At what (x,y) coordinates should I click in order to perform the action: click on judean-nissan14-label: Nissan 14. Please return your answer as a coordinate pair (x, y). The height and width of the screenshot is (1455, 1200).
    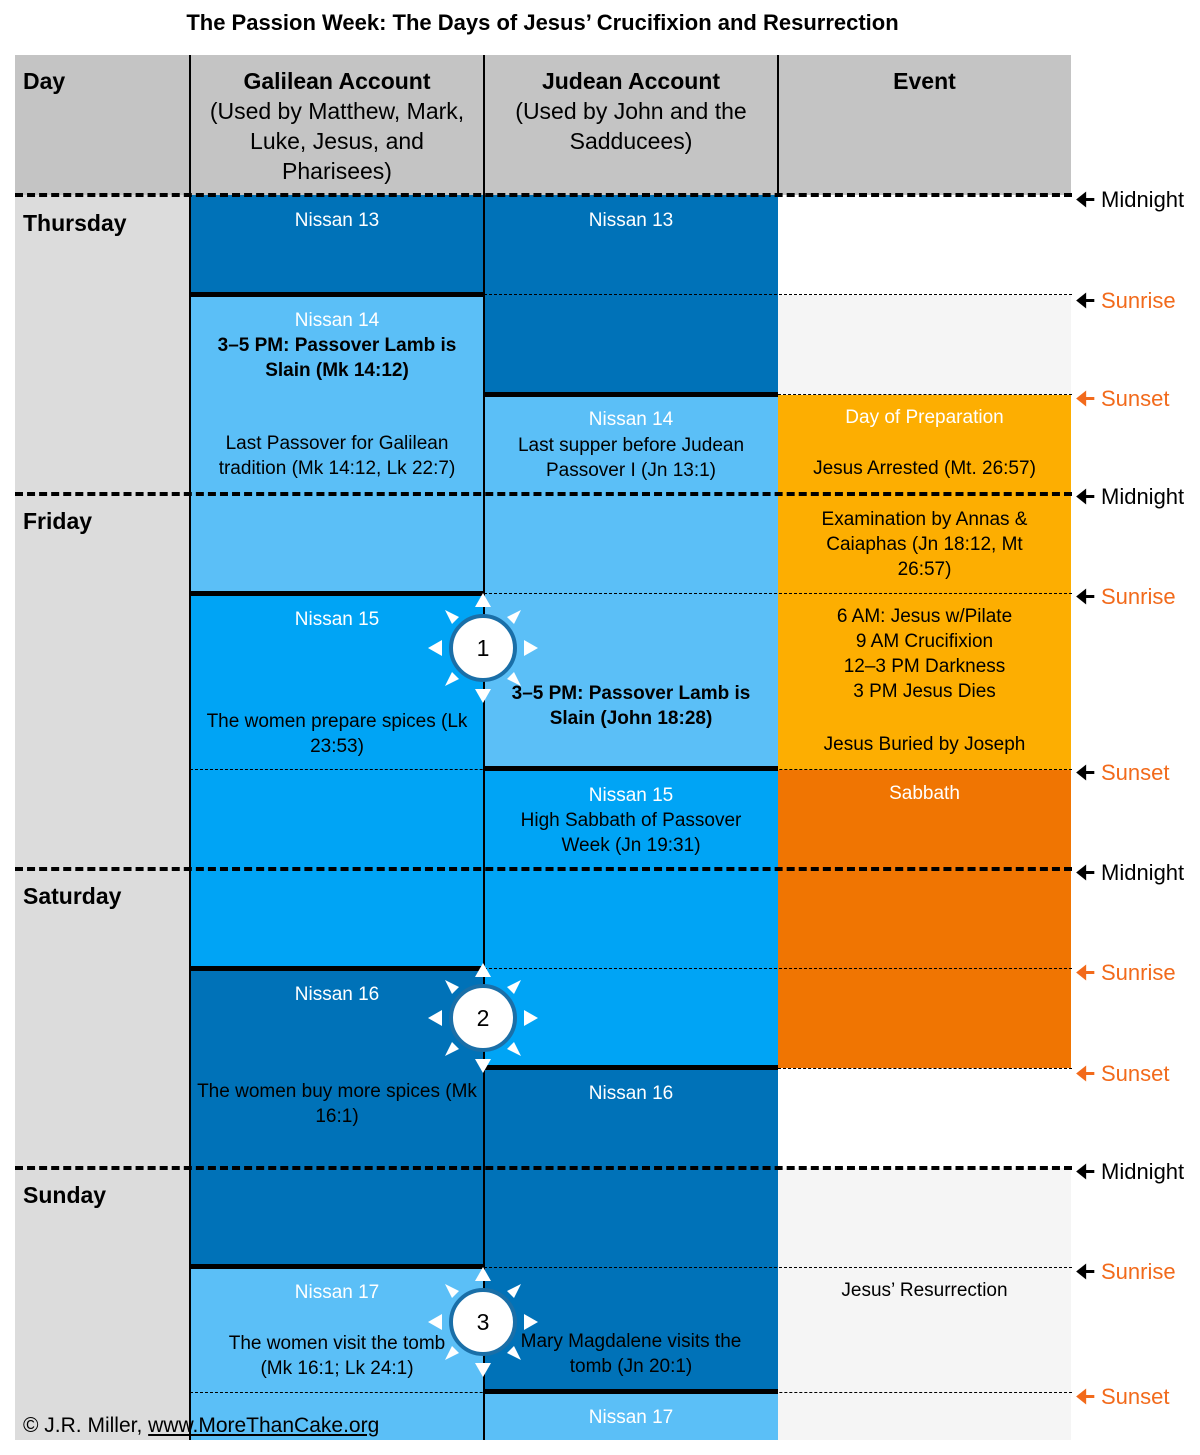
    Looking at the image, I should click on (631, 419).